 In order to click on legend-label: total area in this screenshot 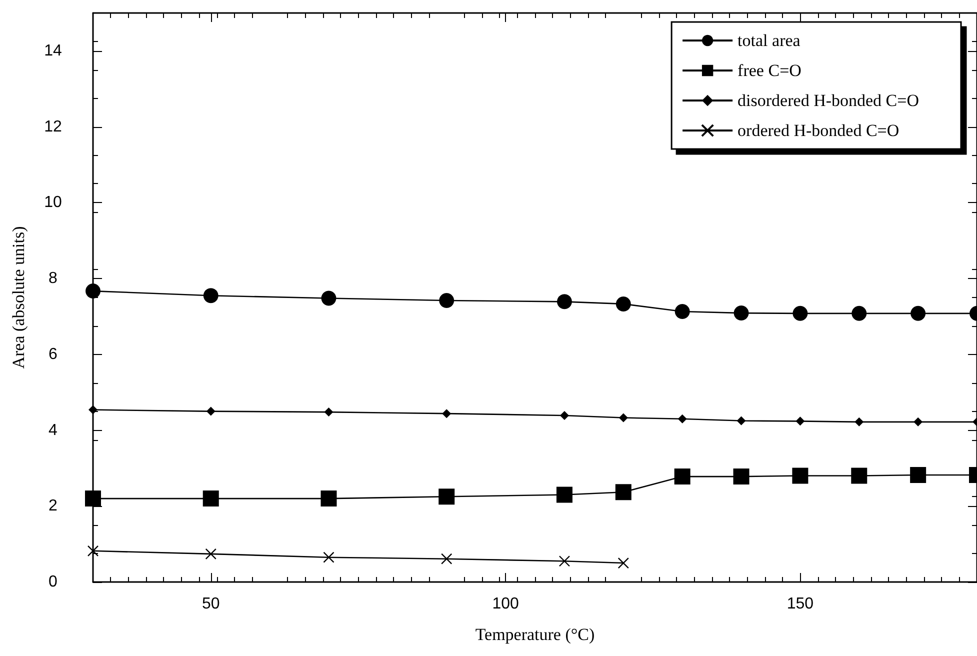, I will do `click(769, 40)`.